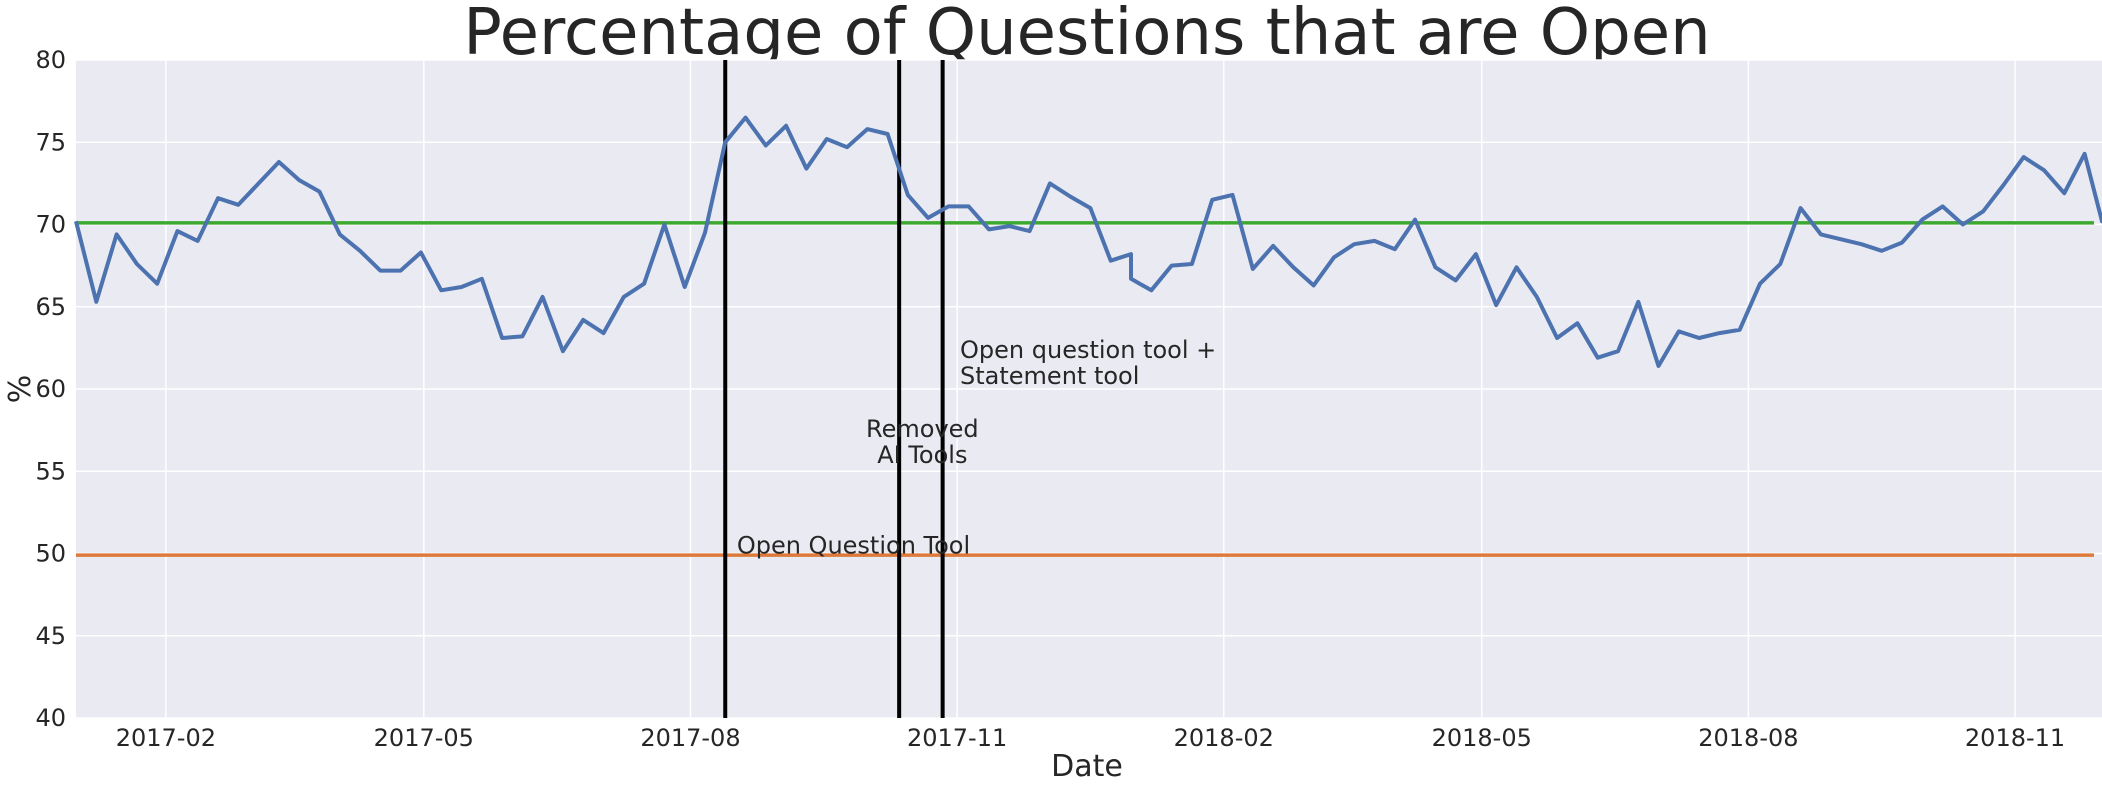 Image resolution: width=2102 pixels, height=788 pixels. What do you see at coordinates (50, 636) in the screenshot?
I see `y-tick-label: 45` at bounding box center [50, 636].